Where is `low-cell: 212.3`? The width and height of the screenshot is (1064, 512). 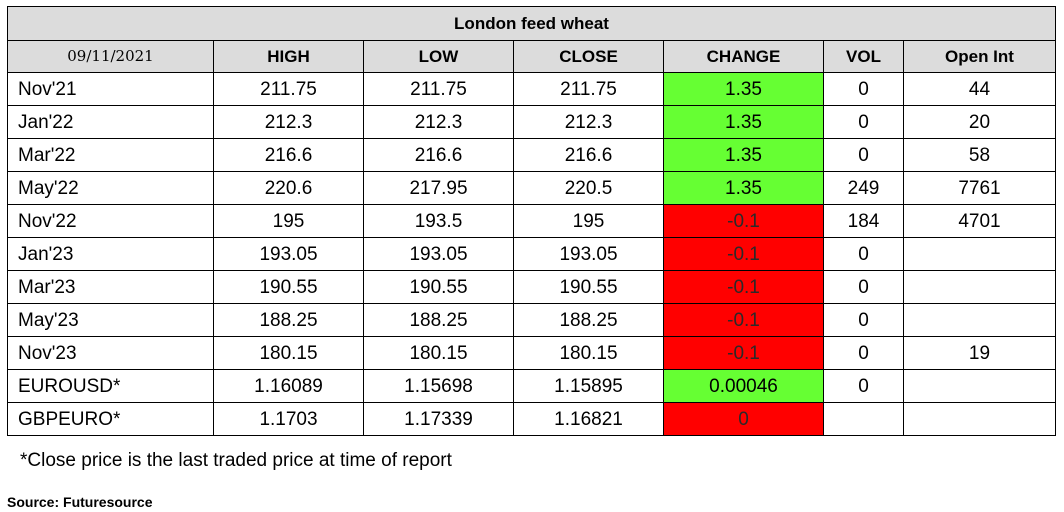
low-cell: 212.3 is located at coordinates (438, 122).